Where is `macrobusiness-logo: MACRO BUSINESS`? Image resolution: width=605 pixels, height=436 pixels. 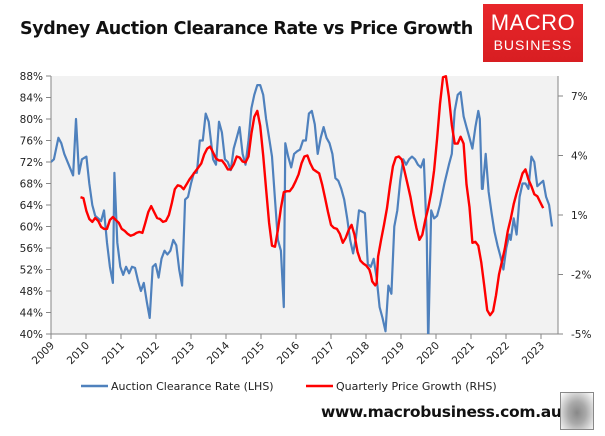 macrobusiness-logo: MACRO BUSINESS is located at coordinates (533, 33).